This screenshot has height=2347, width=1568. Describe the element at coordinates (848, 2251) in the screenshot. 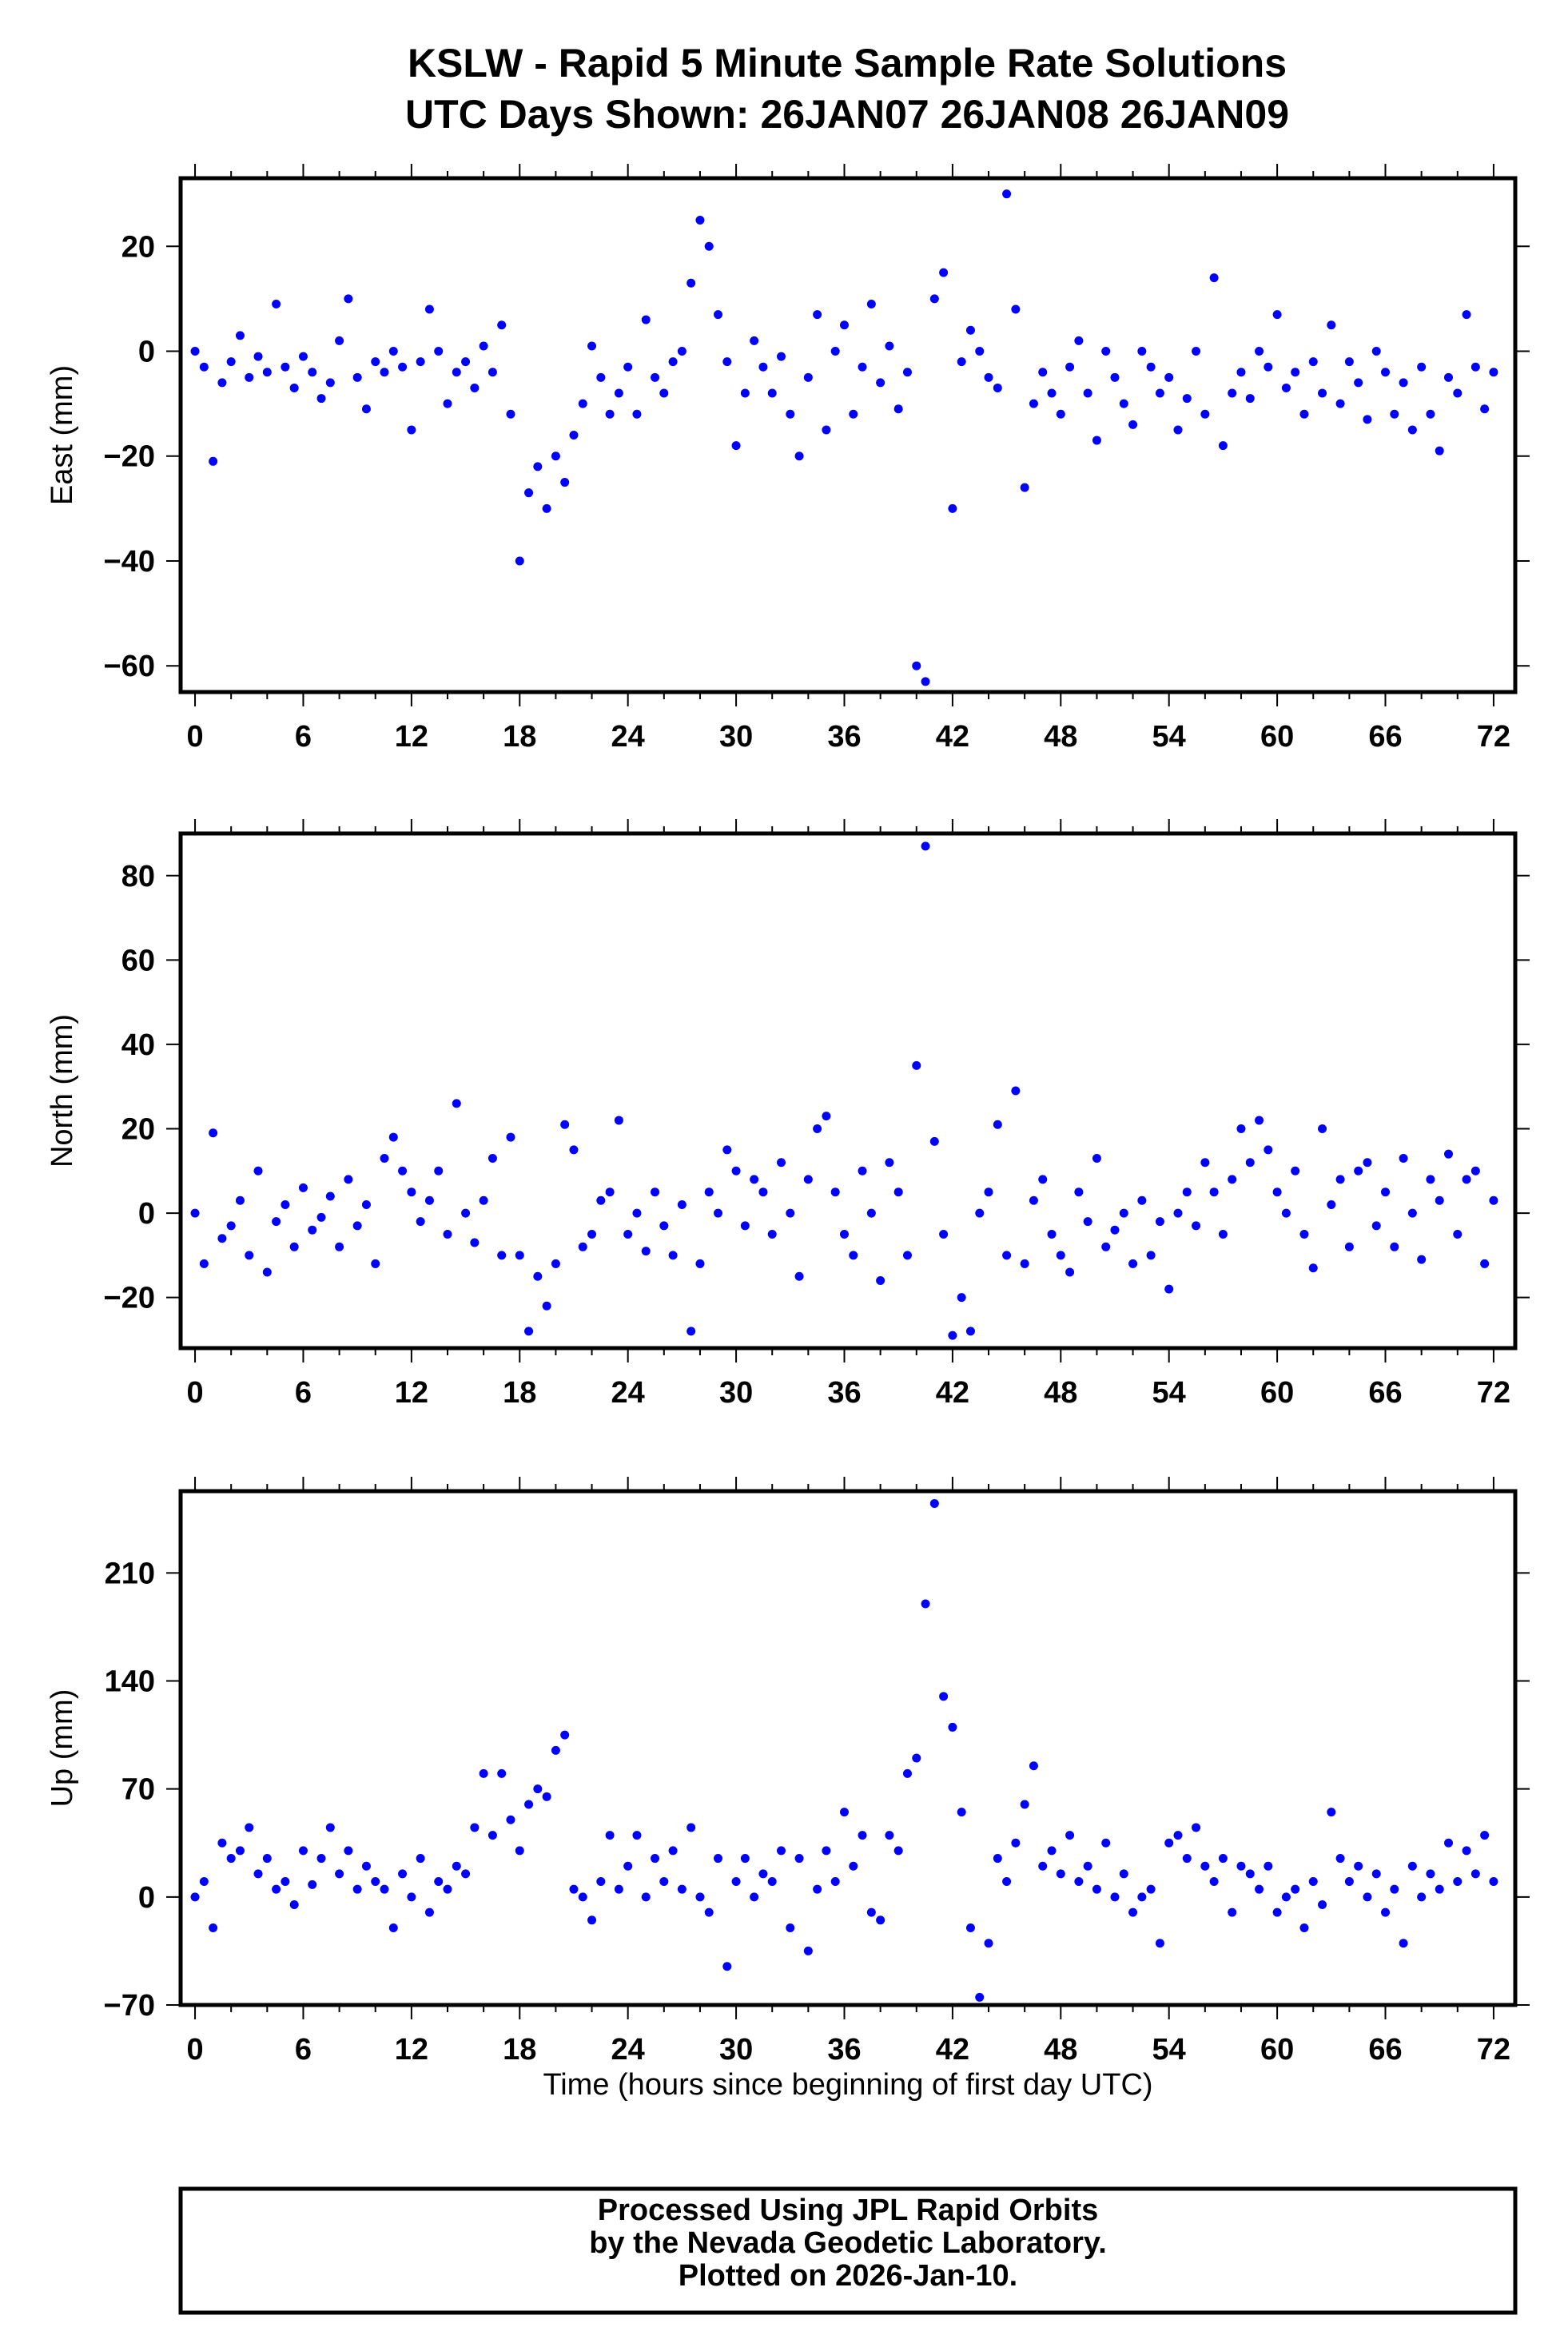

I see `footer-box` at that location.